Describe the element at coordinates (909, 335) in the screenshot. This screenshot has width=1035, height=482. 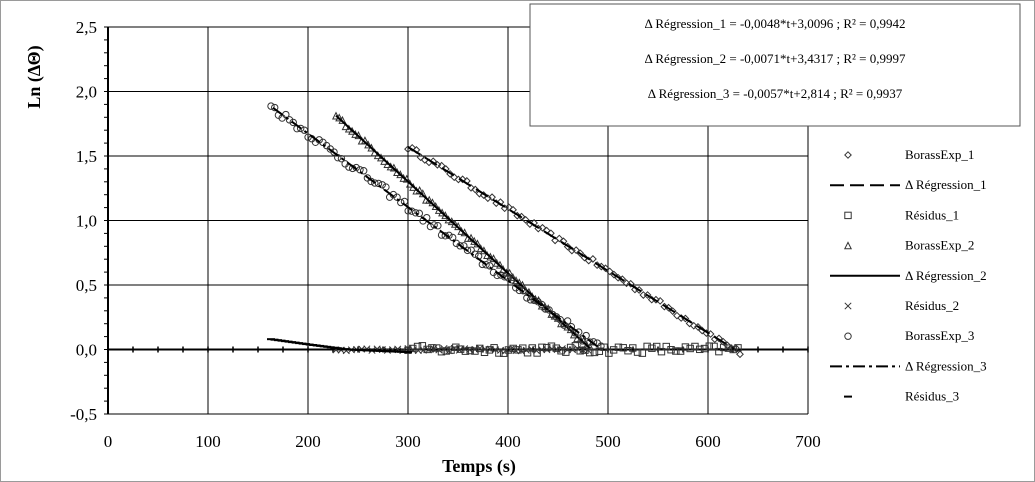
I see `legend-entry: BorassExp_3` at that location.